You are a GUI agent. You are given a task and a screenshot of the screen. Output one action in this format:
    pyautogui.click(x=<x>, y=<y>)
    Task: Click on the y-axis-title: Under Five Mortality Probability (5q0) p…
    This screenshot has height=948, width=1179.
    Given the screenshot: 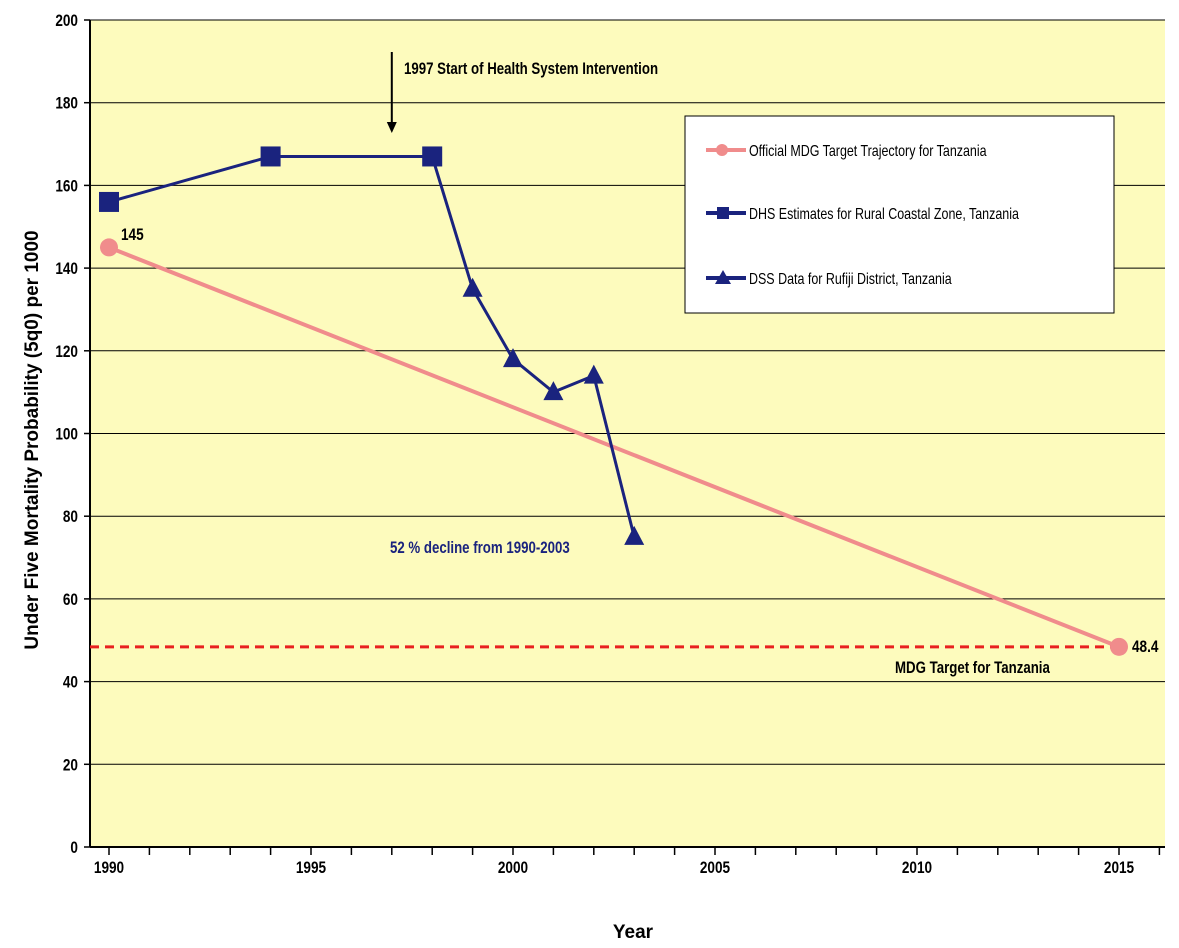 What is the action you would take?
    pyautogui.click(x=32, y=439)
    